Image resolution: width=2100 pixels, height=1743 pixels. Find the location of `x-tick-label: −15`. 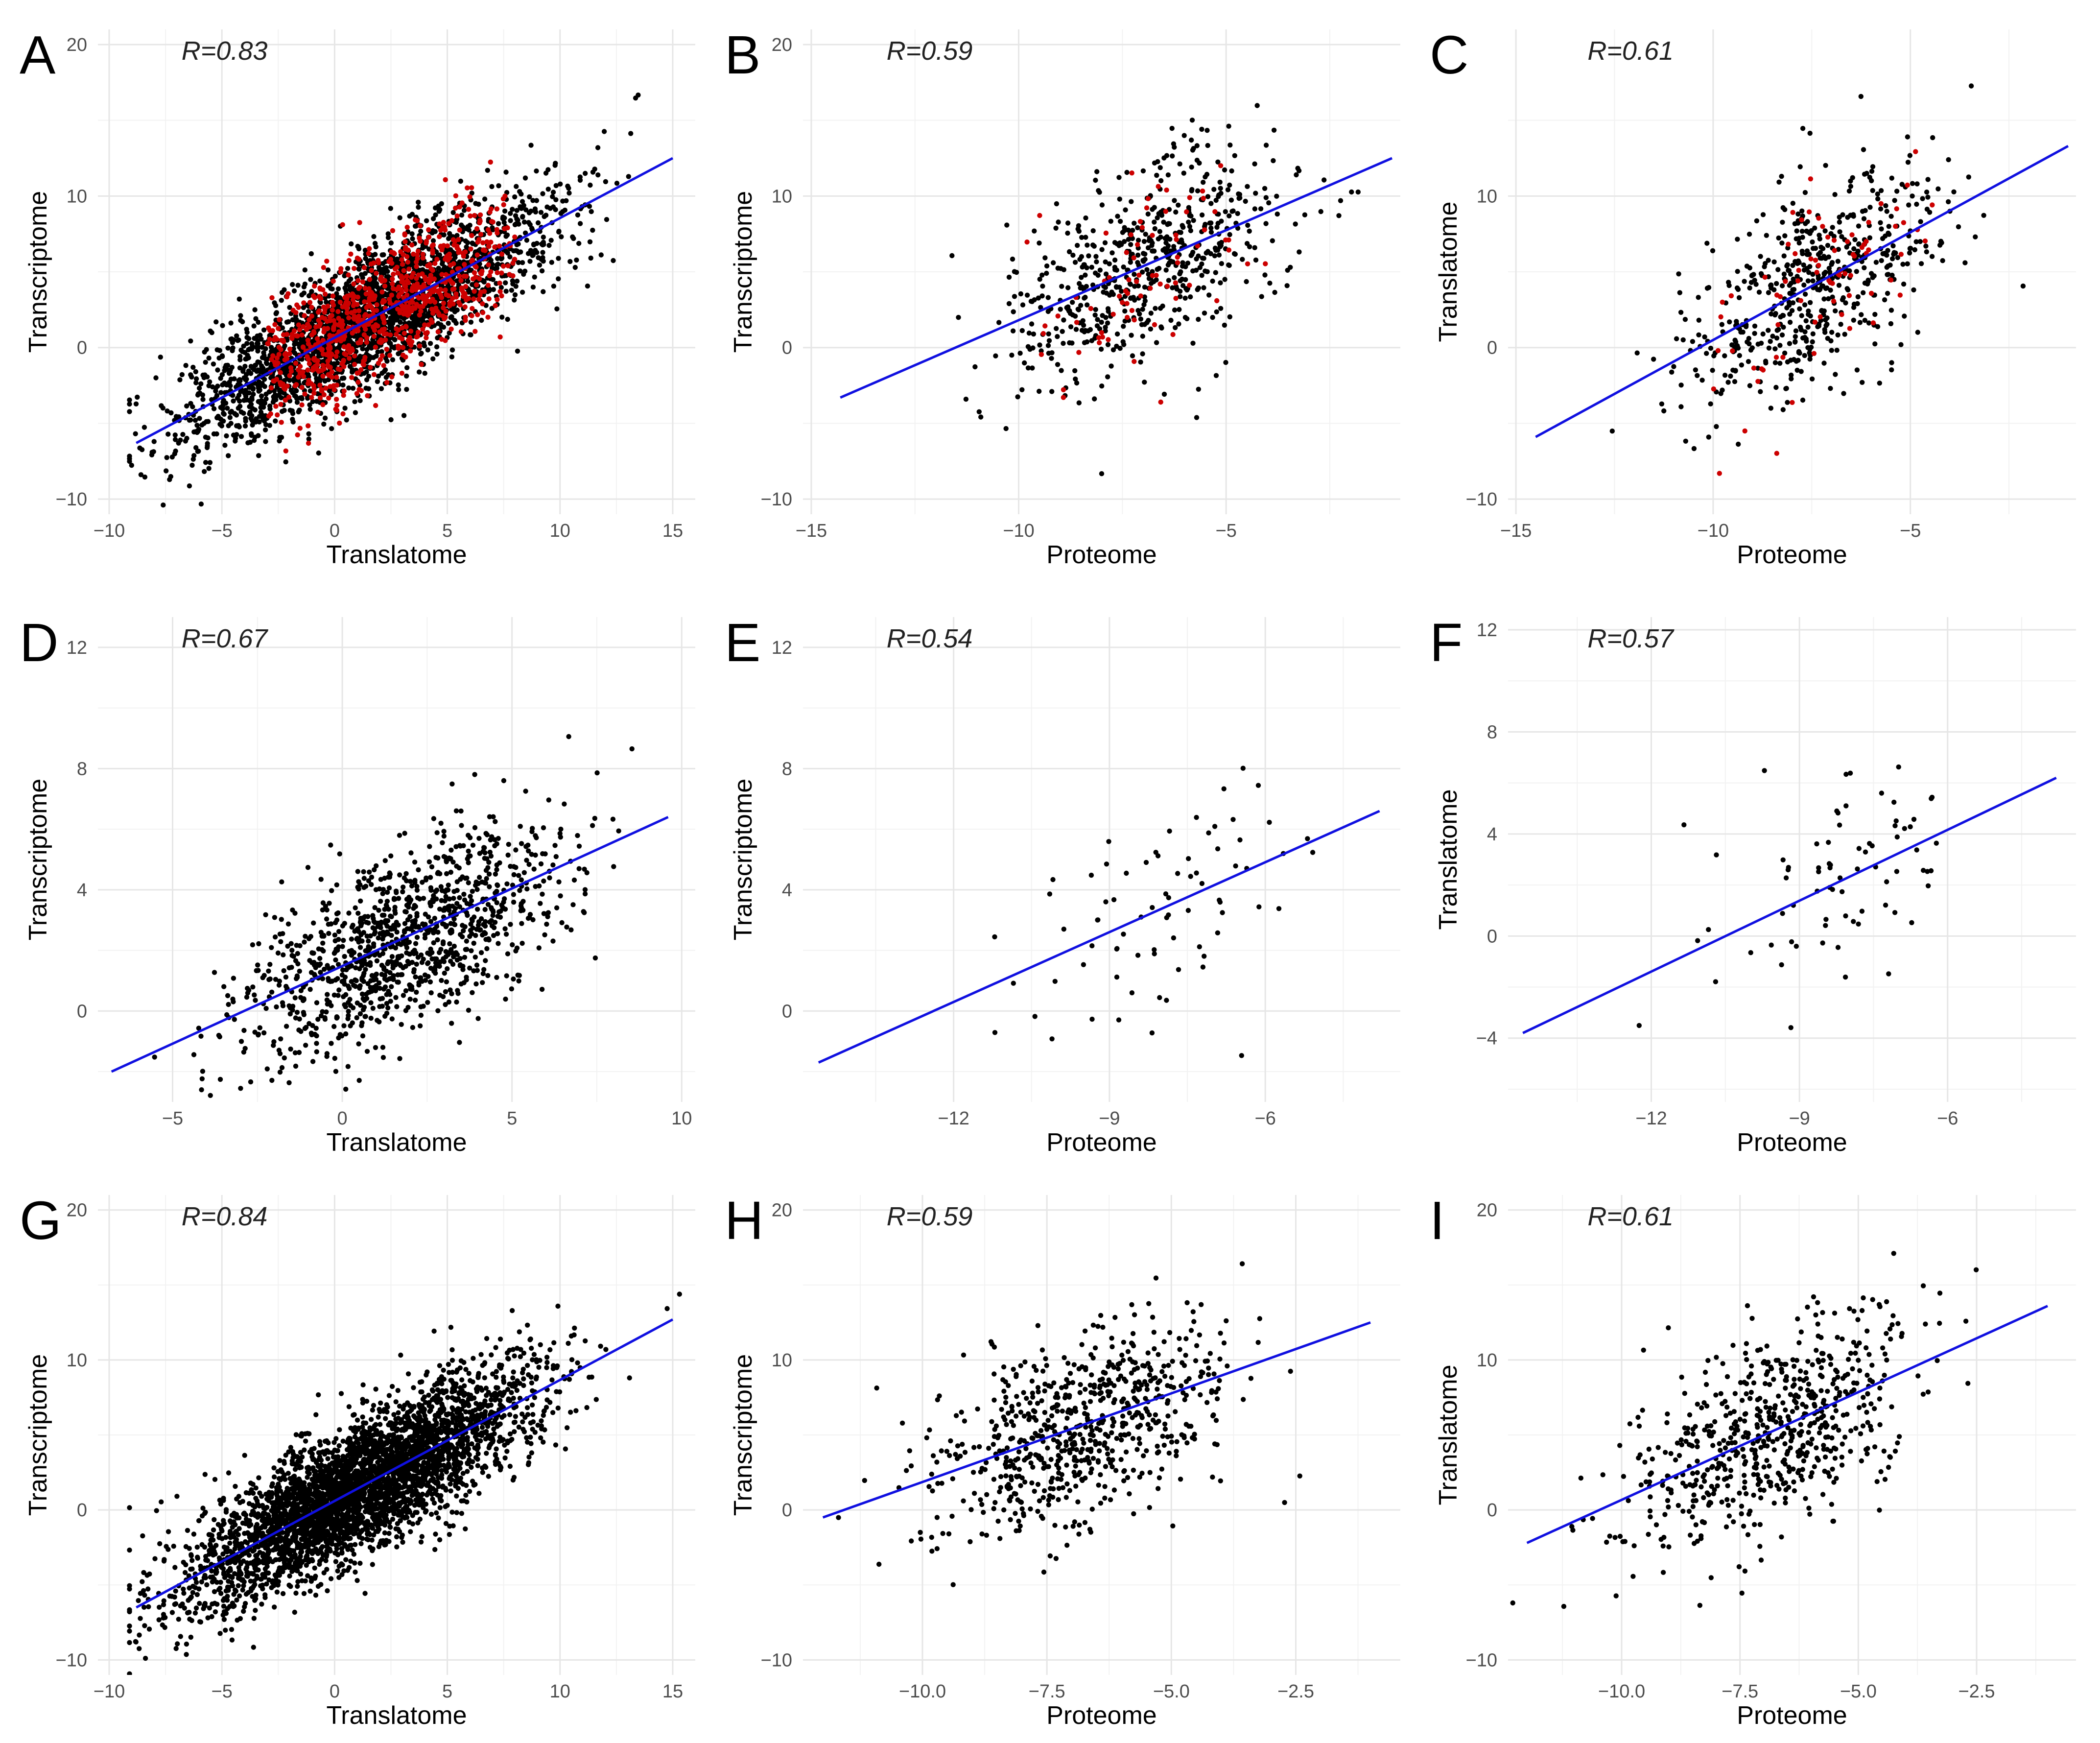

x-tick-label: −15 is located at coordinates (1516, 531).